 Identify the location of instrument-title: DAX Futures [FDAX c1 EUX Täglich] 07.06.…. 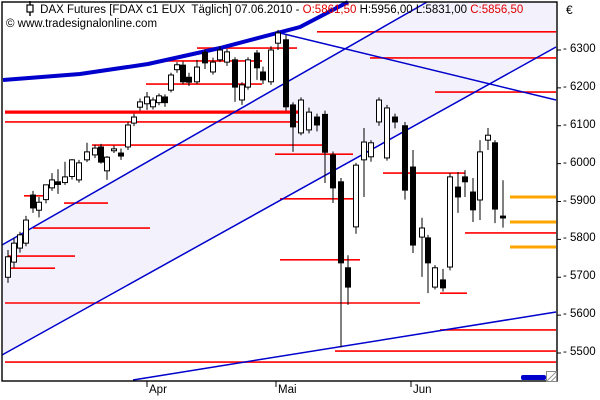
(171, 10).